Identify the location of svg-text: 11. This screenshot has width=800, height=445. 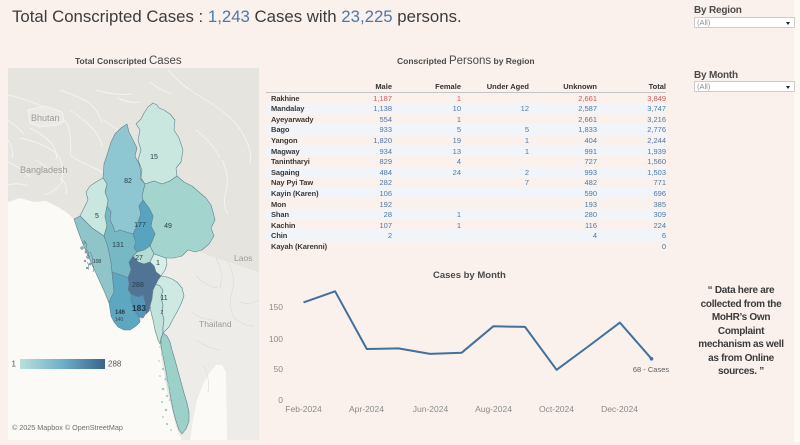
(163, 298).